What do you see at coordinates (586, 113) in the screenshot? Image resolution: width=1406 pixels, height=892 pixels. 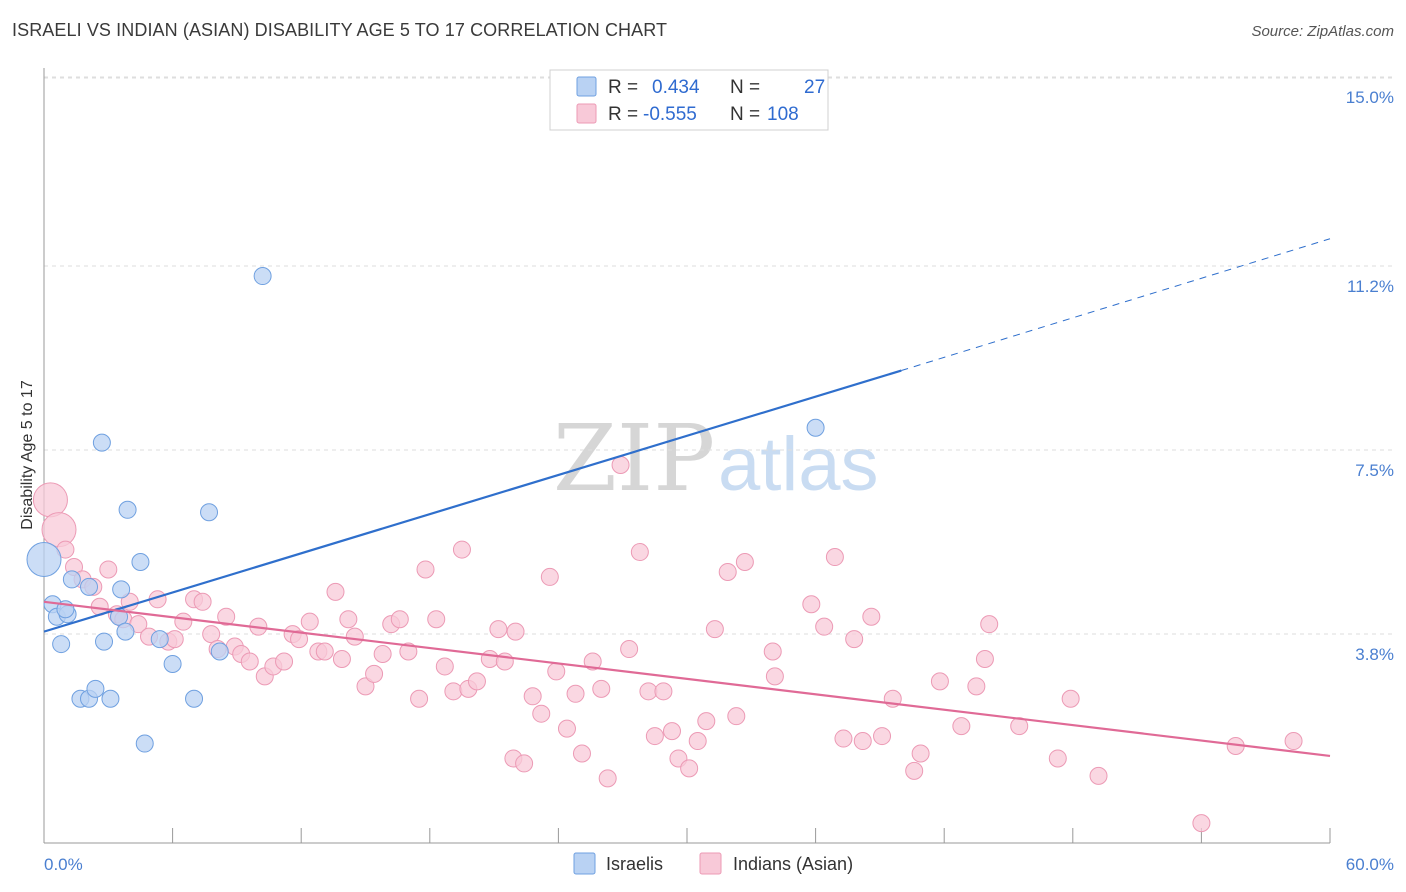 I see `legend-swatch-indians-asian` at bounding box center [586, 113].